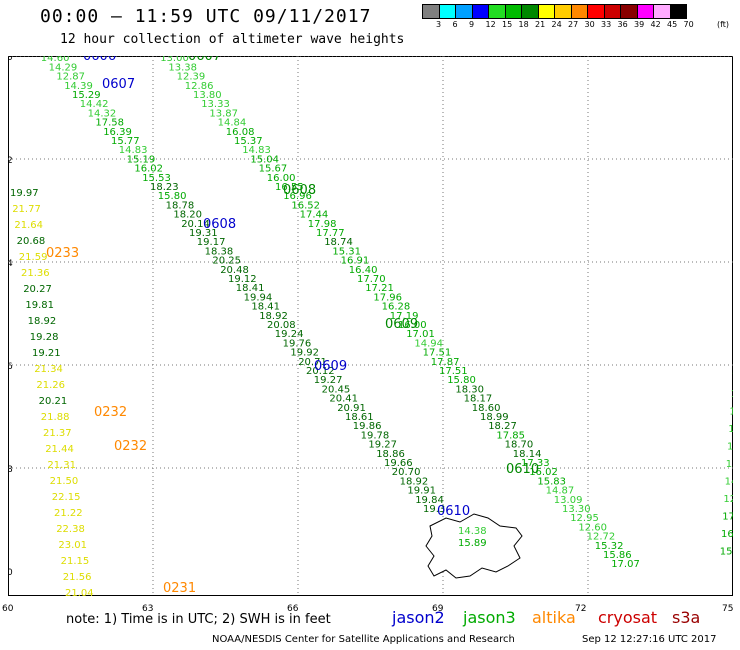 The width and height of the screenshot is (740, 650). I want to click on track-value: 17.07, so click(625, 564).